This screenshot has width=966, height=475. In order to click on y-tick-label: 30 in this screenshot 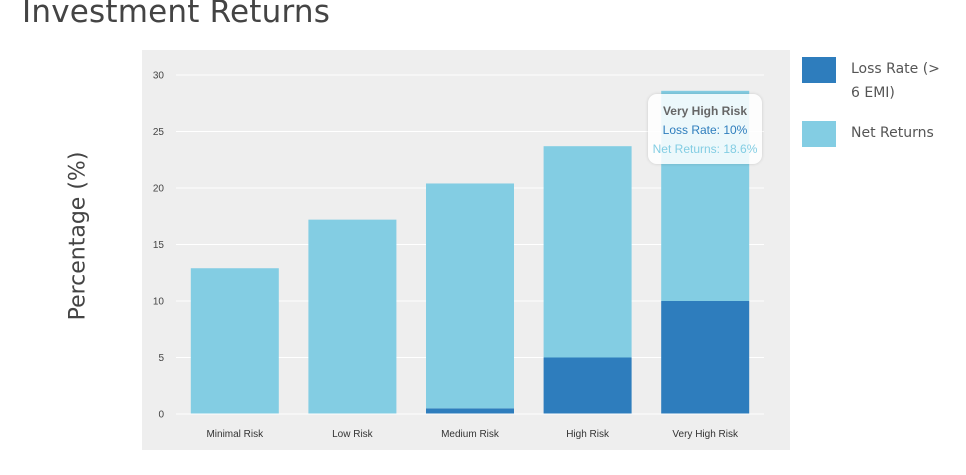, I will do `click(159, 76)`.